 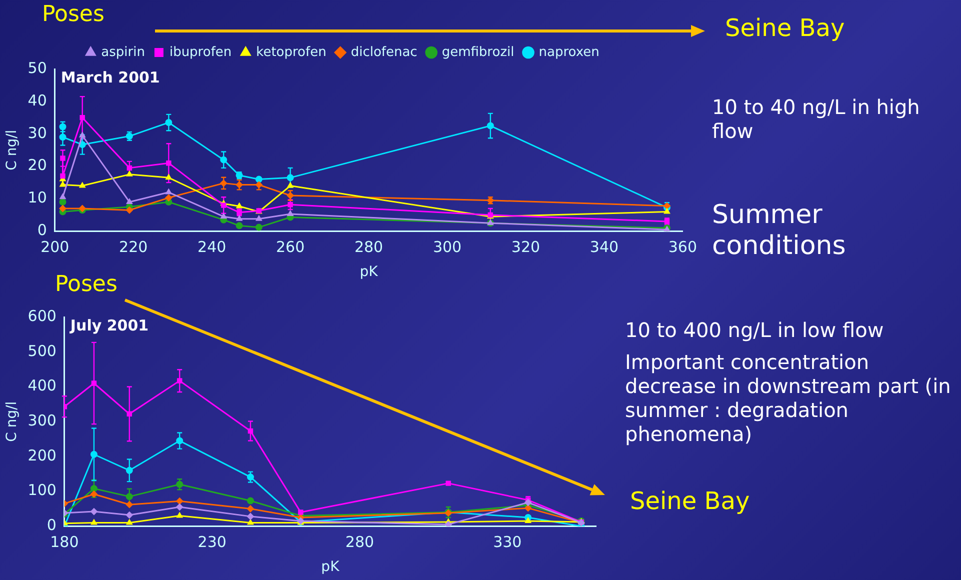 I want to click on y-tick-label: 200, so click(x=42, y=455).